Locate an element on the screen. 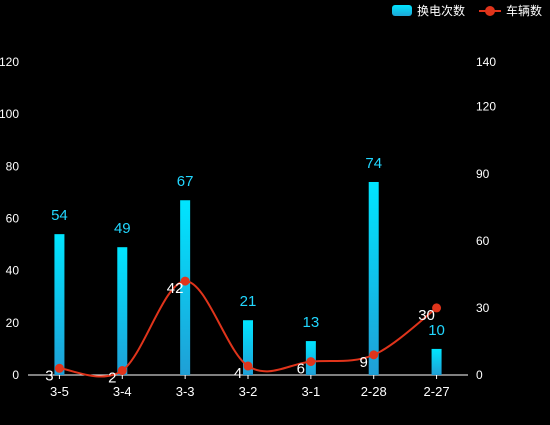  y-right-tick-label: 120 is located at coordinates (486, 107).